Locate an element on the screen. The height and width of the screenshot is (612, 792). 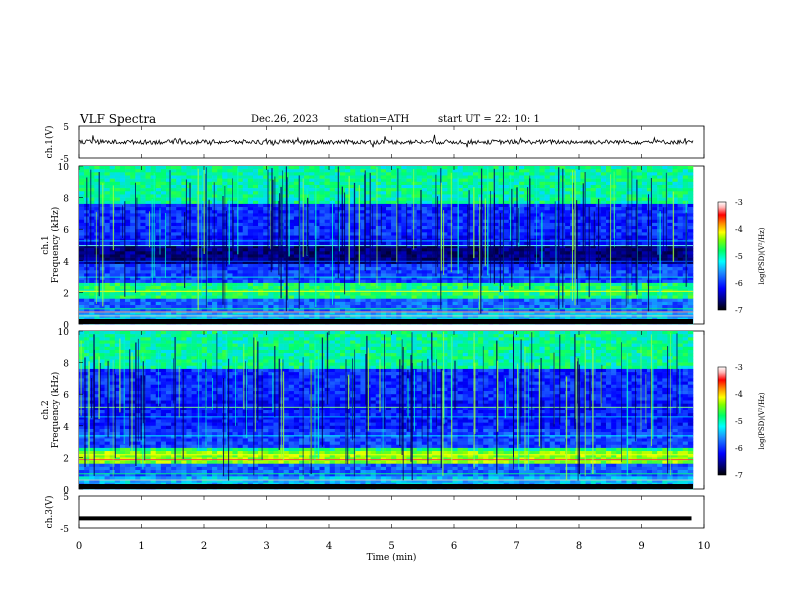
xtick-label: 2 is located at coordinates (204, 546).